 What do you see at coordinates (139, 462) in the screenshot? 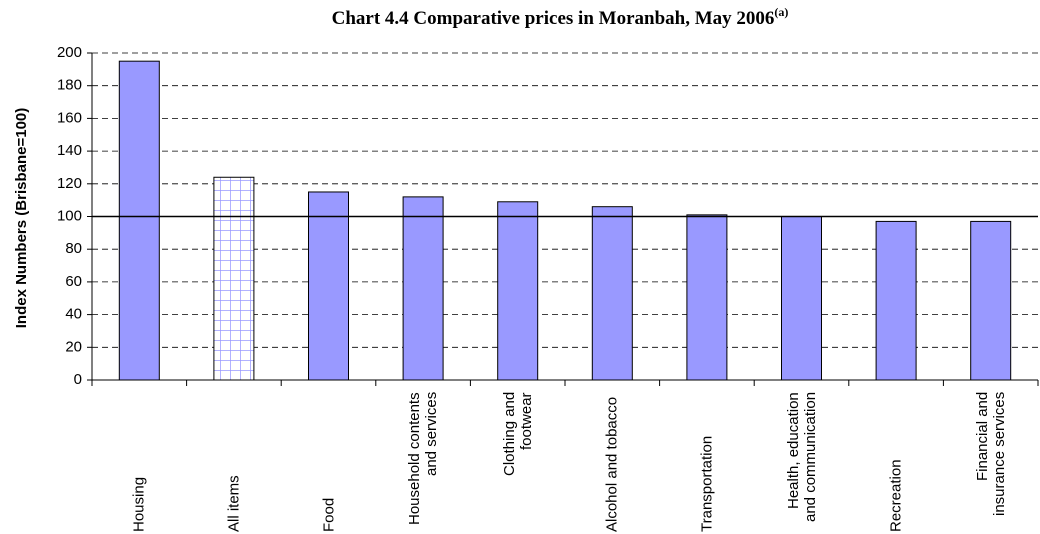
I see `x-tick-label: Housing` at bounding box center [139, 462].